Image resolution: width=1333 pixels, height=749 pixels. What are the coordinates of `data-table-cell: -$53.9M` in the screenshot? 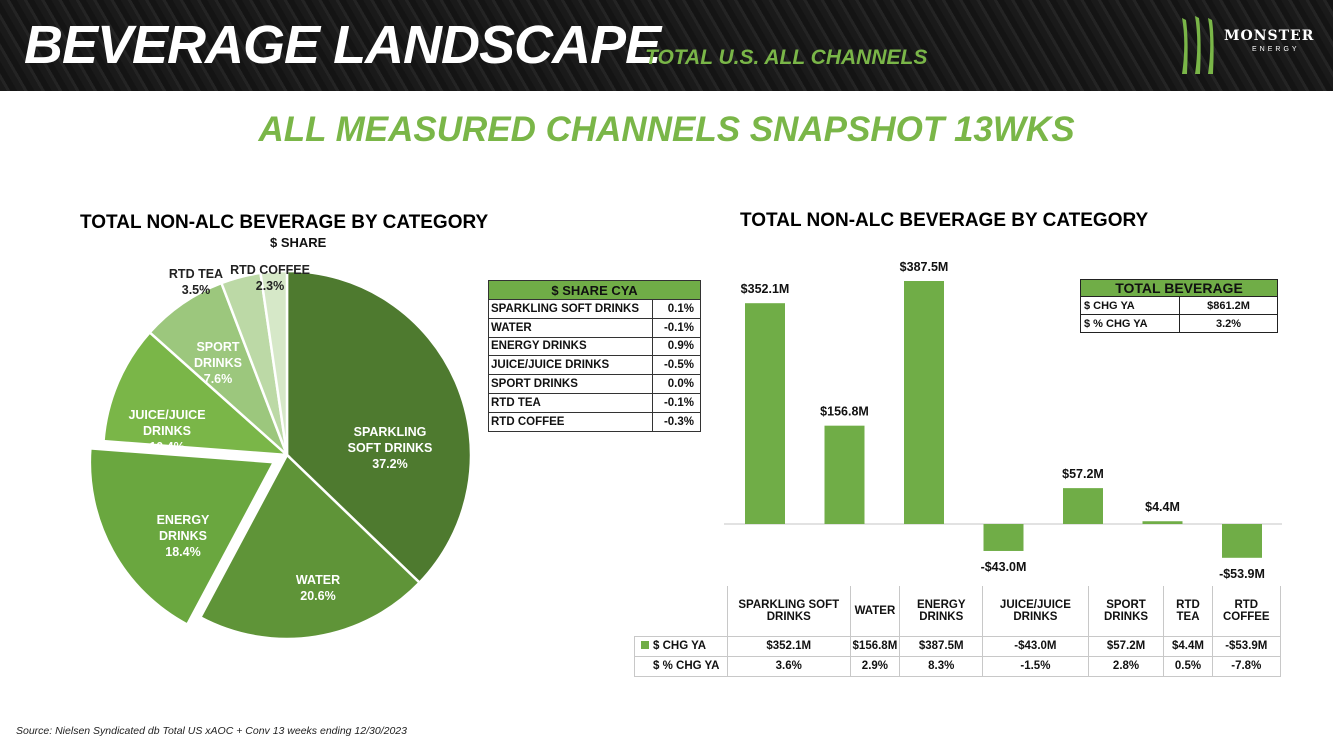 It's located at (1246, 646).